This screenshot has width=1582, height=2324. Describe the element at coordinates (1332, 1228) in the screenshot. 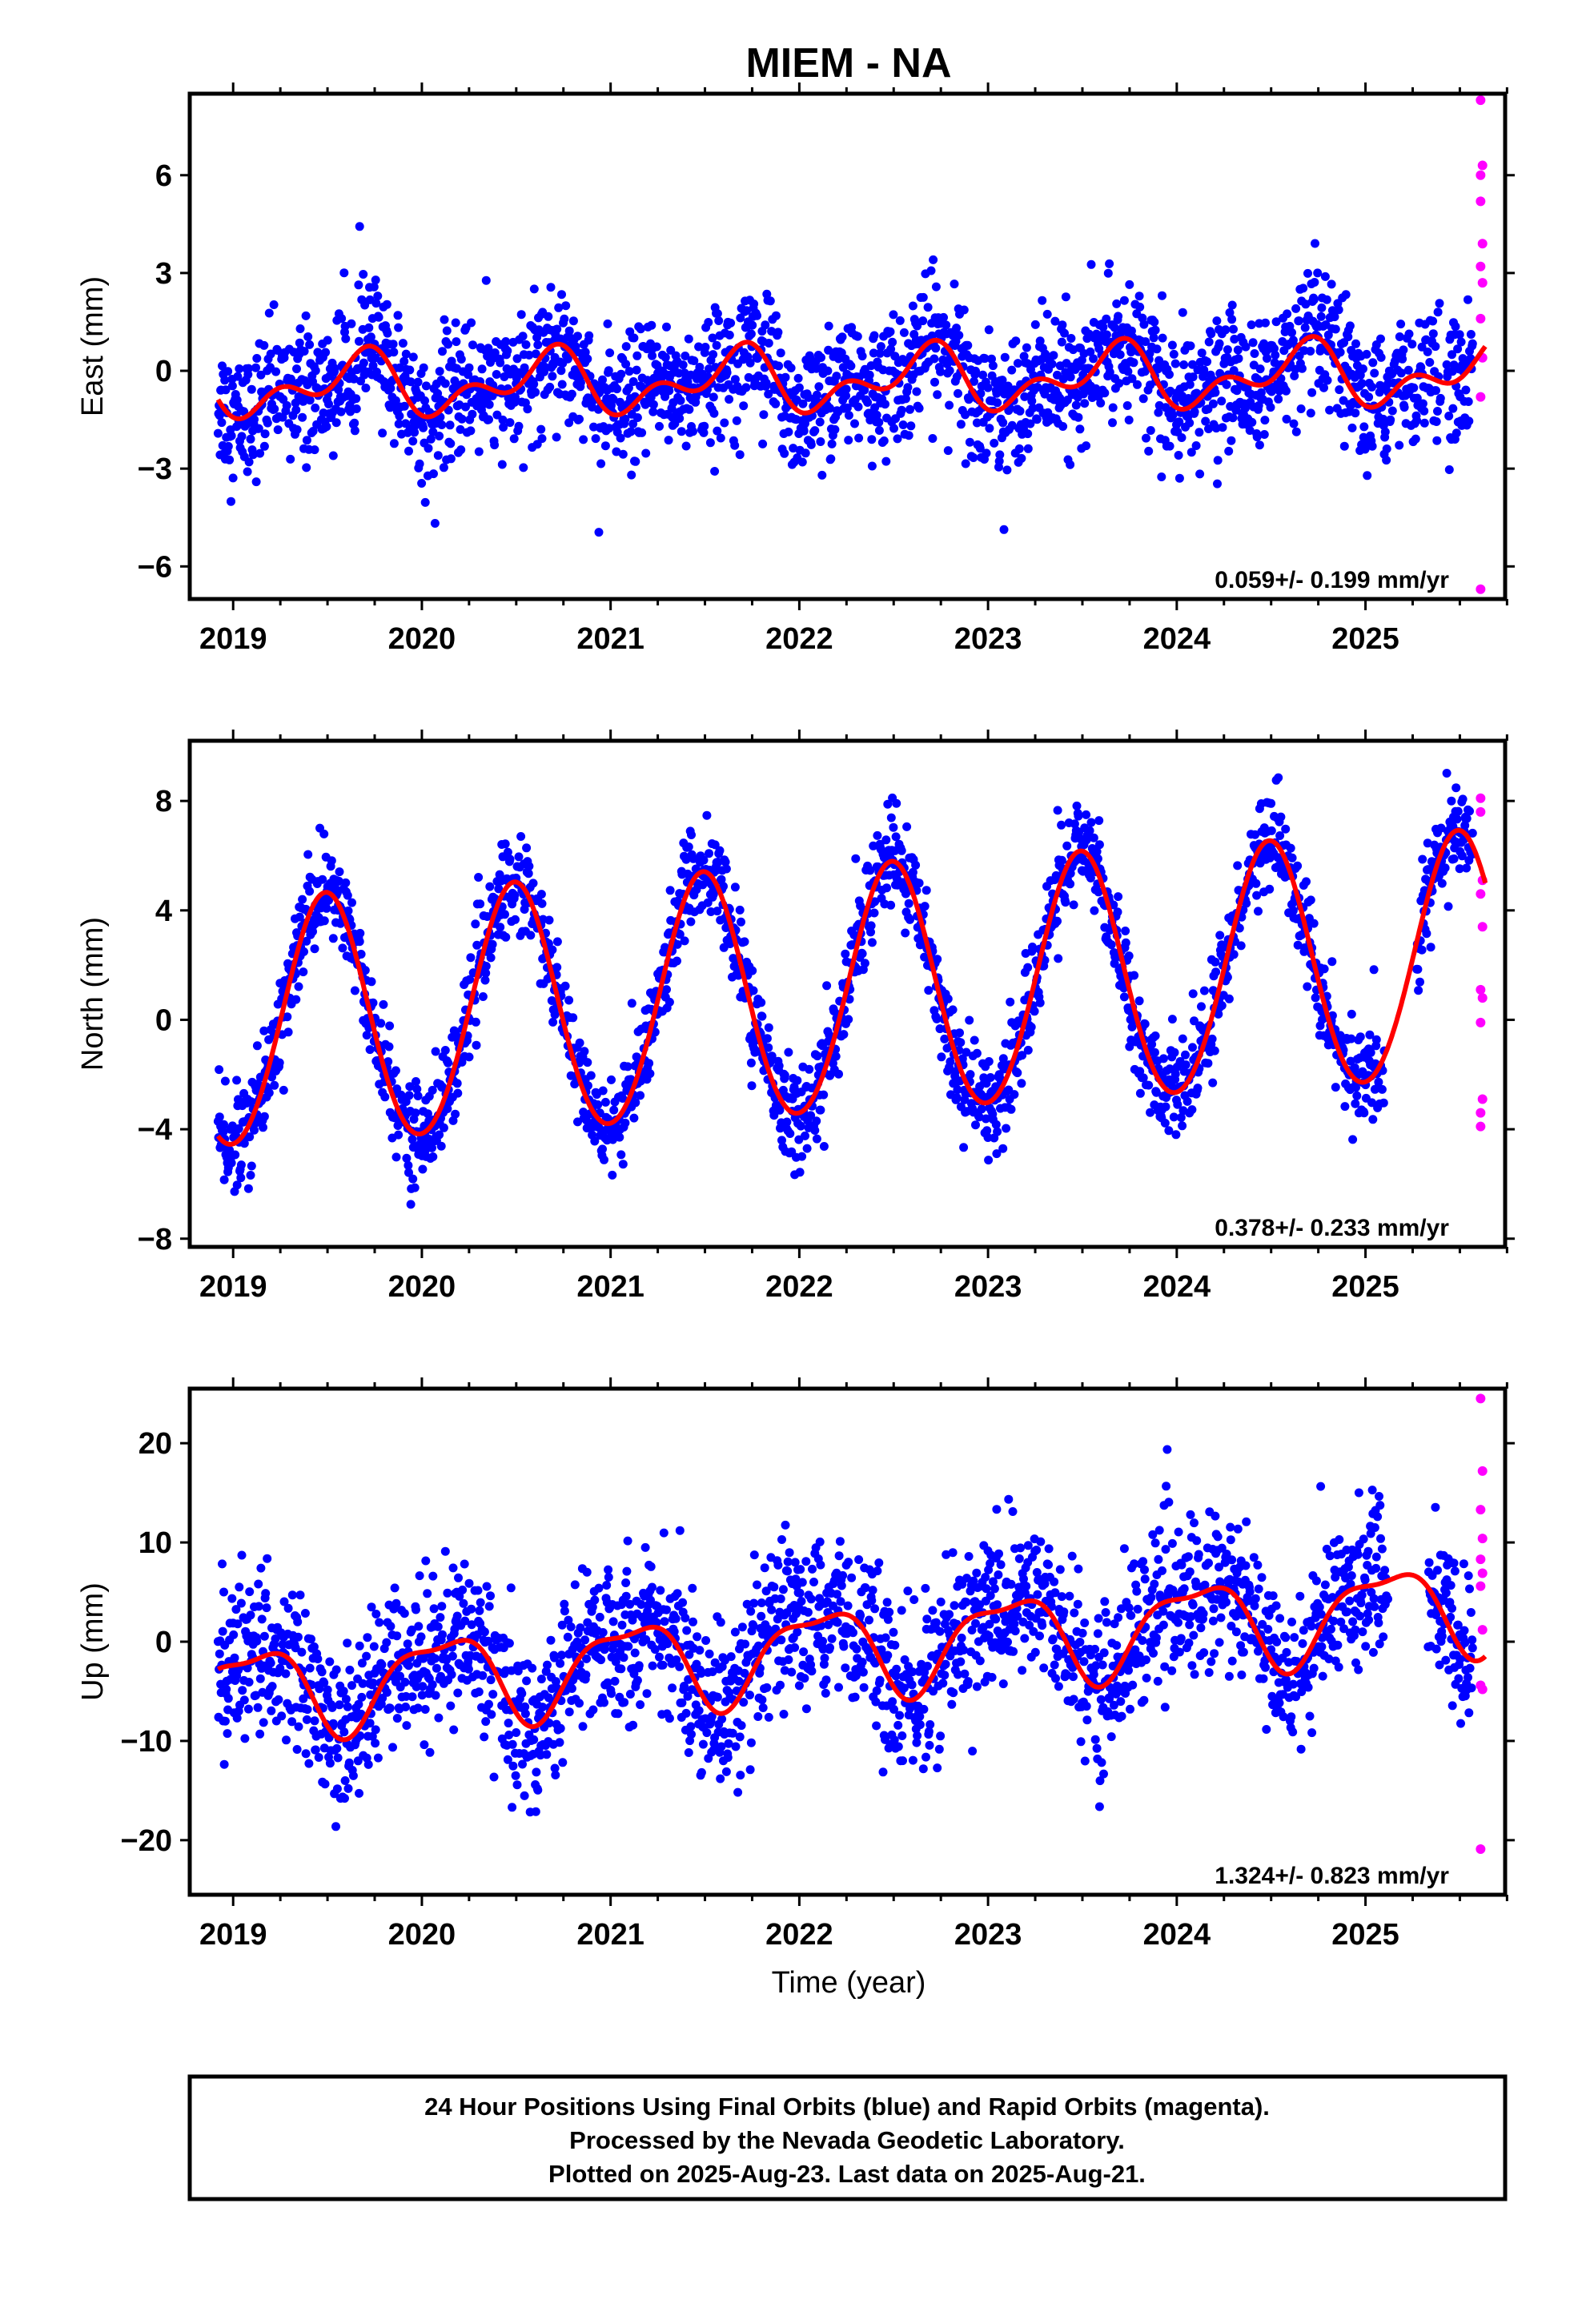

I see `rate-label: 0.378+/- 0.233 mm/yr` at that location.